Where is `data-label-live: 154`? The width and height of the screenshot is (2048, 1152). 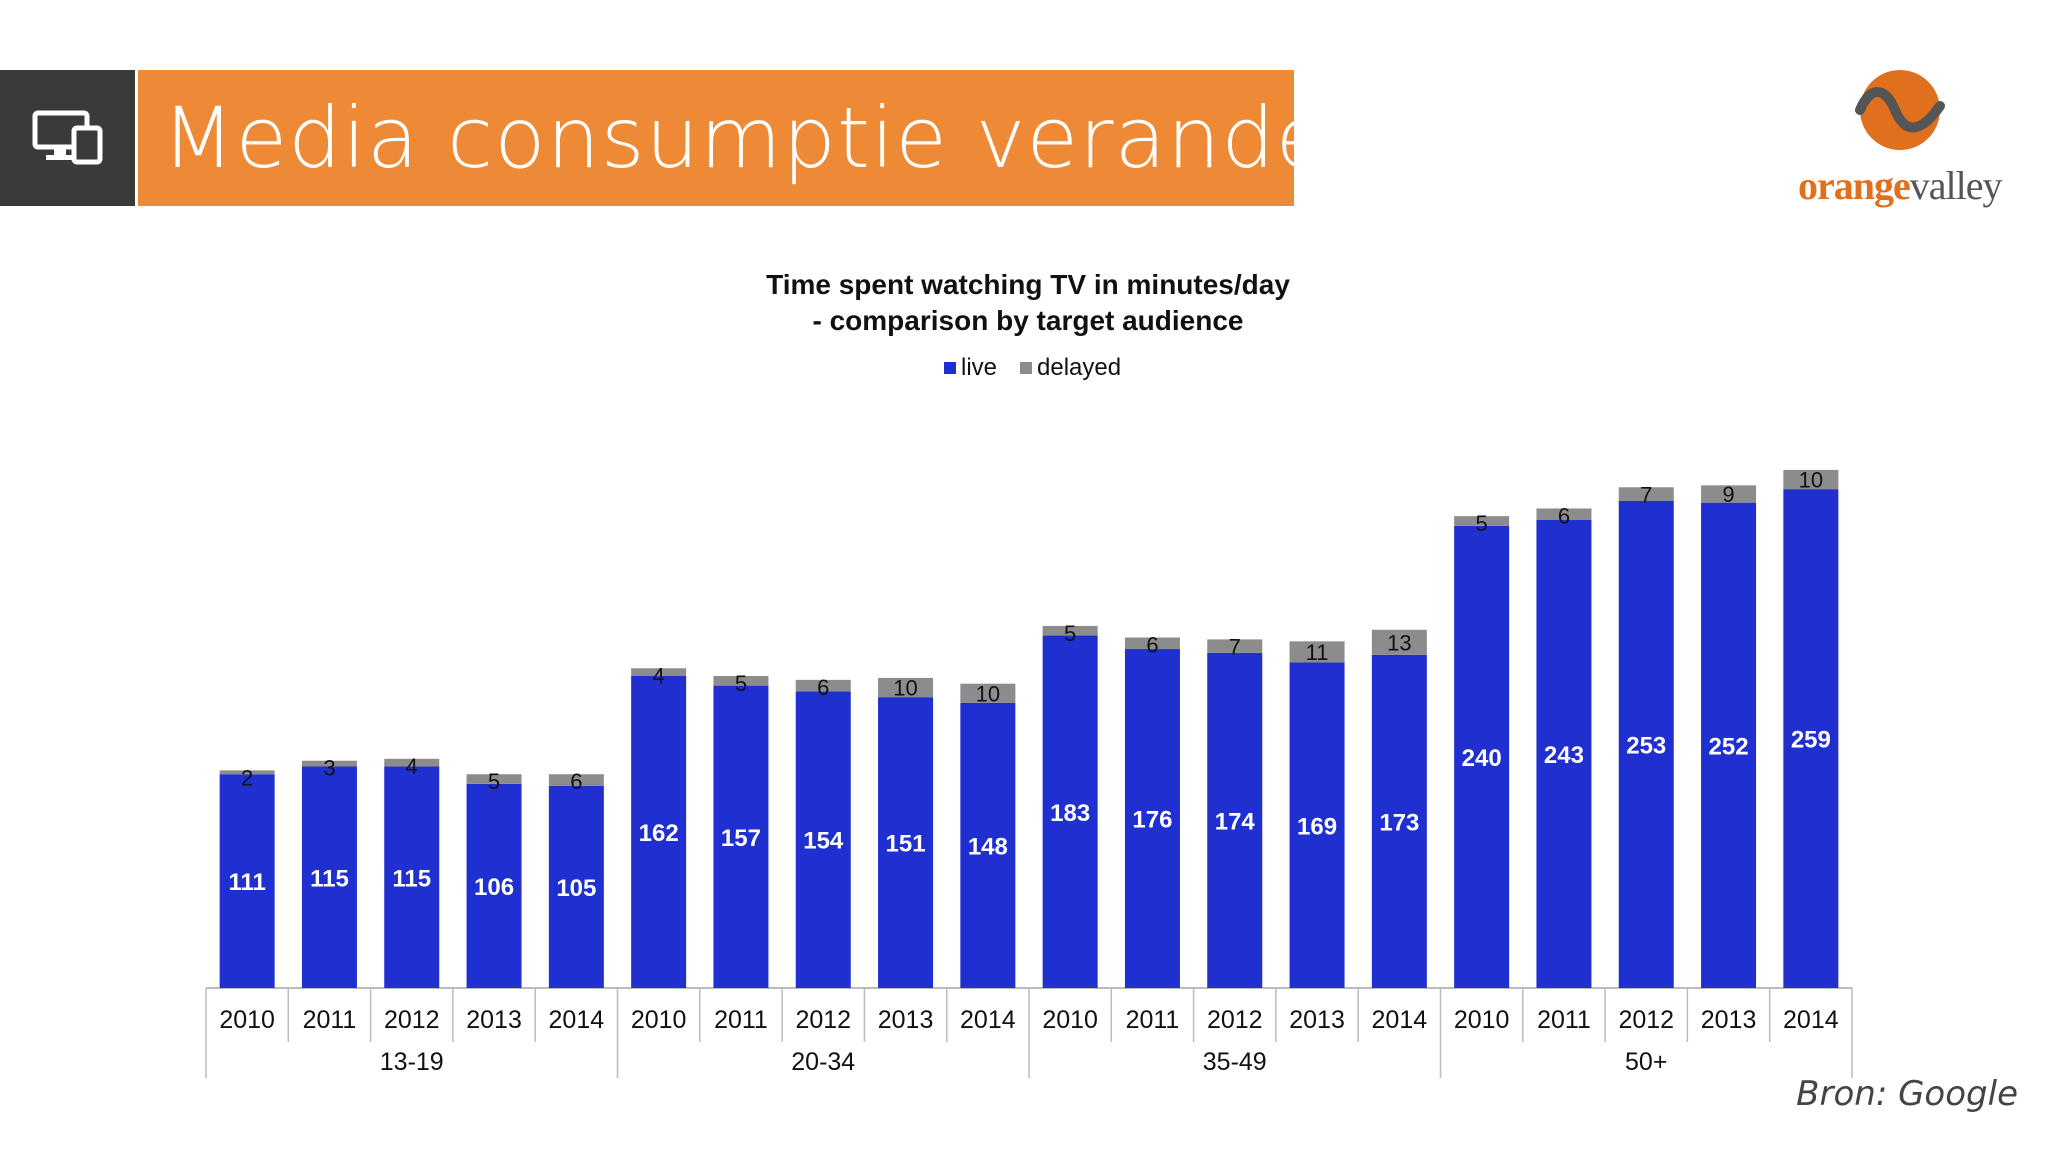
data-label-live: 154 is located at coordinates (823, 841).